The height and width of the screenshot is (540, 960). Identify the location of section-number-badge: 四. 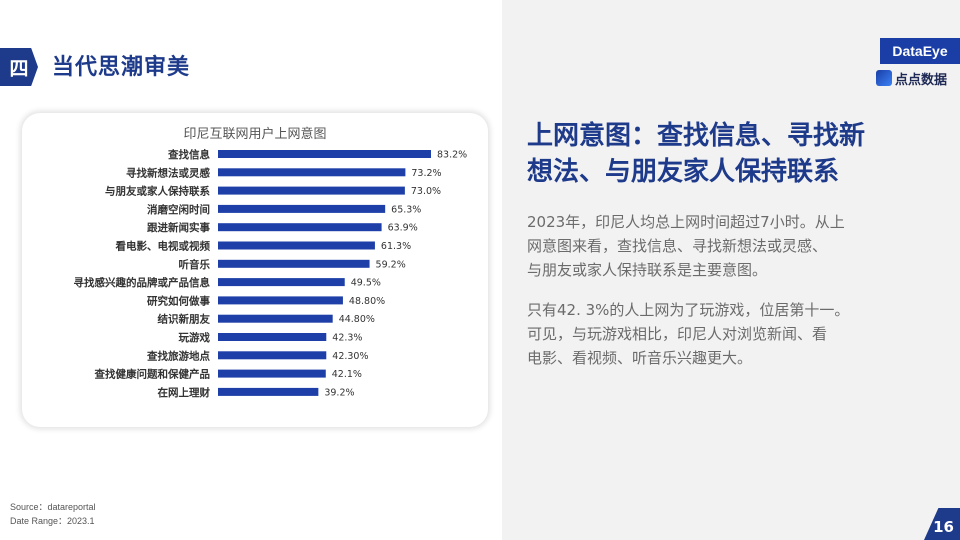
(19, 67).